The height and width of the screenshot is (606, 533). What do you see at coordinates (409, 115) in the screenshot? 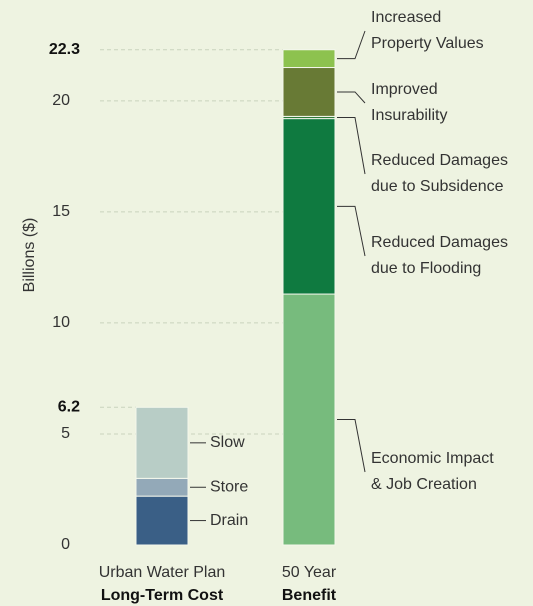
I see `segment-label: Insurability` at bounding box center [409, 115].